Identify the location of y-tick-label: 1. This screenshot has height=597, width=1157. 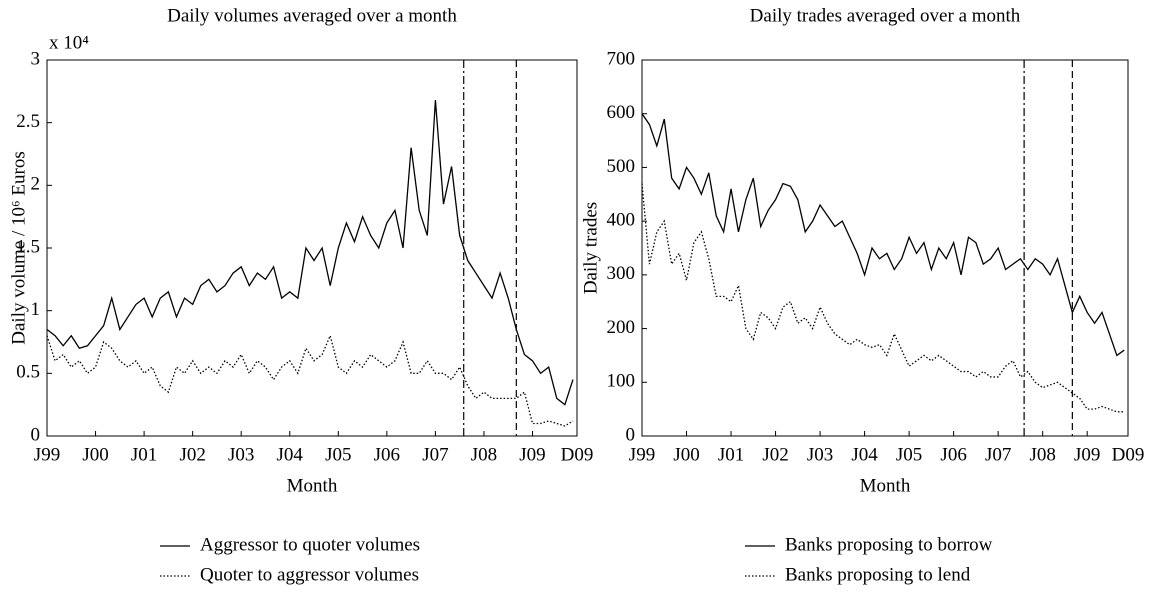
(36, 309).